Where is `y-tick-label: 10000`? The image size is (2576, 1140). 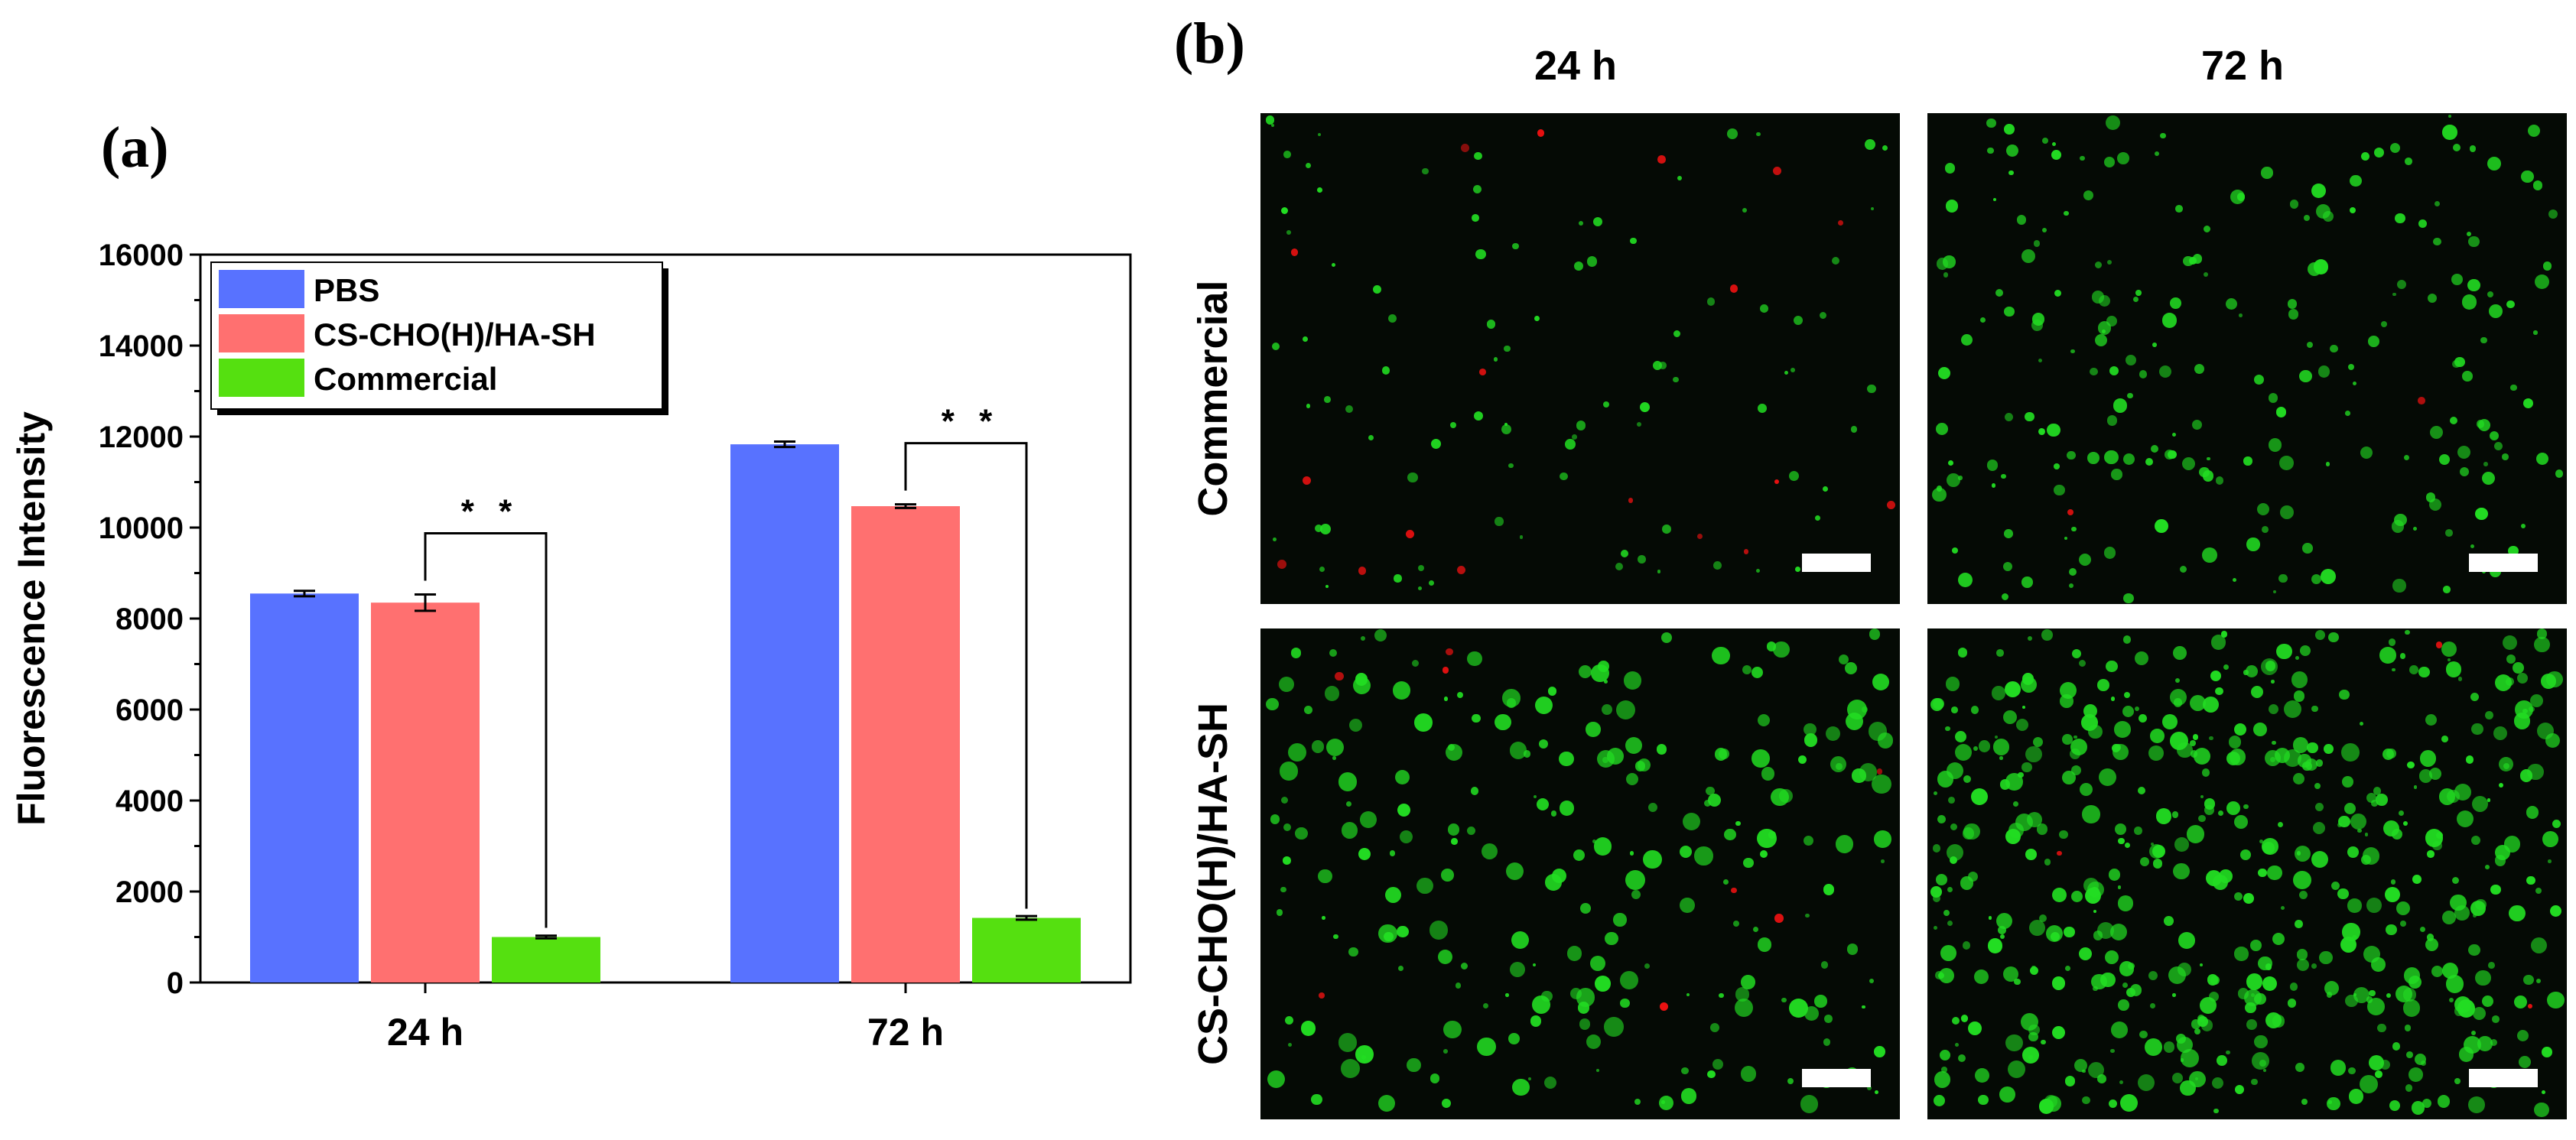 y-tick-label: 10000 is located at coordinates (141, 528).